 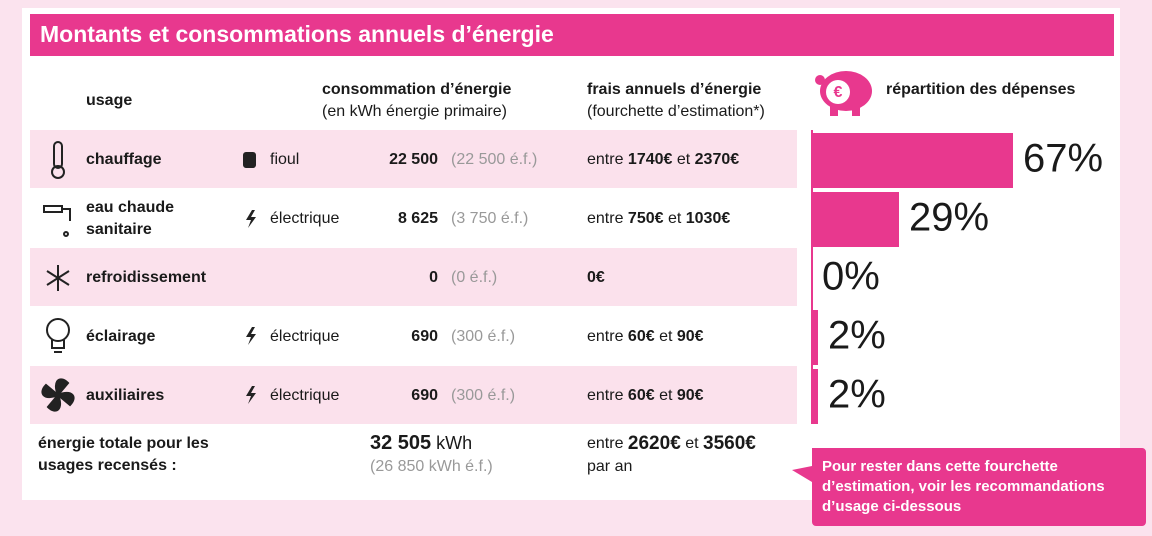 I want to click on cost-amount: 0€, so click(x=596, y=277).